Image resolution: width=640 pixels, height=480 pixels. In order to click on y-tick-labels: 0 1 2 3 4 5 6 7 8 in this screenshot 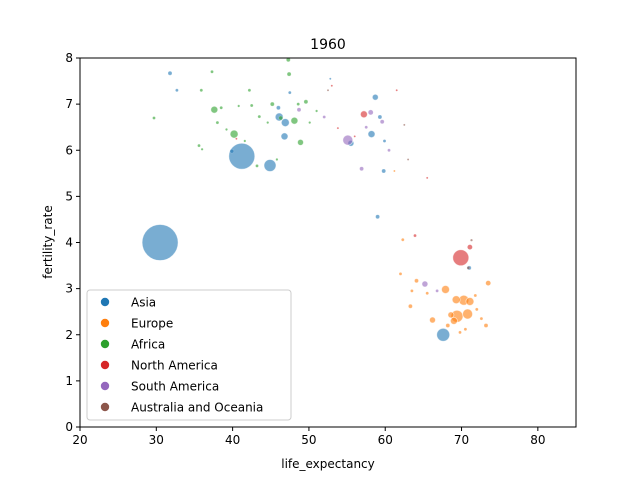, I will do `click(72, 242)`.